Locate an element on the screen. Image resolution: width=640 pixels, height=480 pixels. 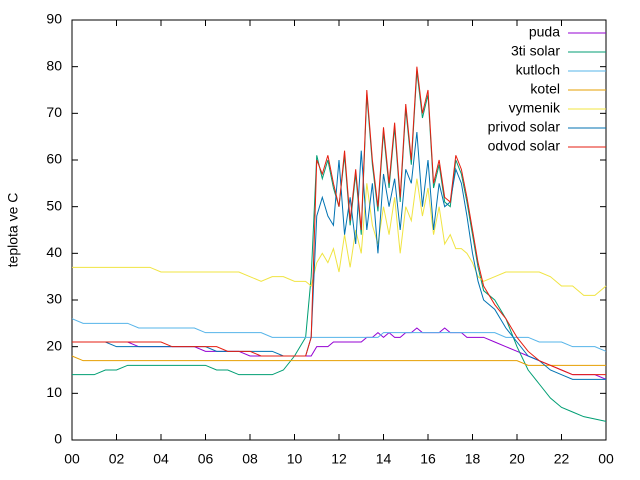
x-tick-label: 14 is located at coordinates (384, 459).